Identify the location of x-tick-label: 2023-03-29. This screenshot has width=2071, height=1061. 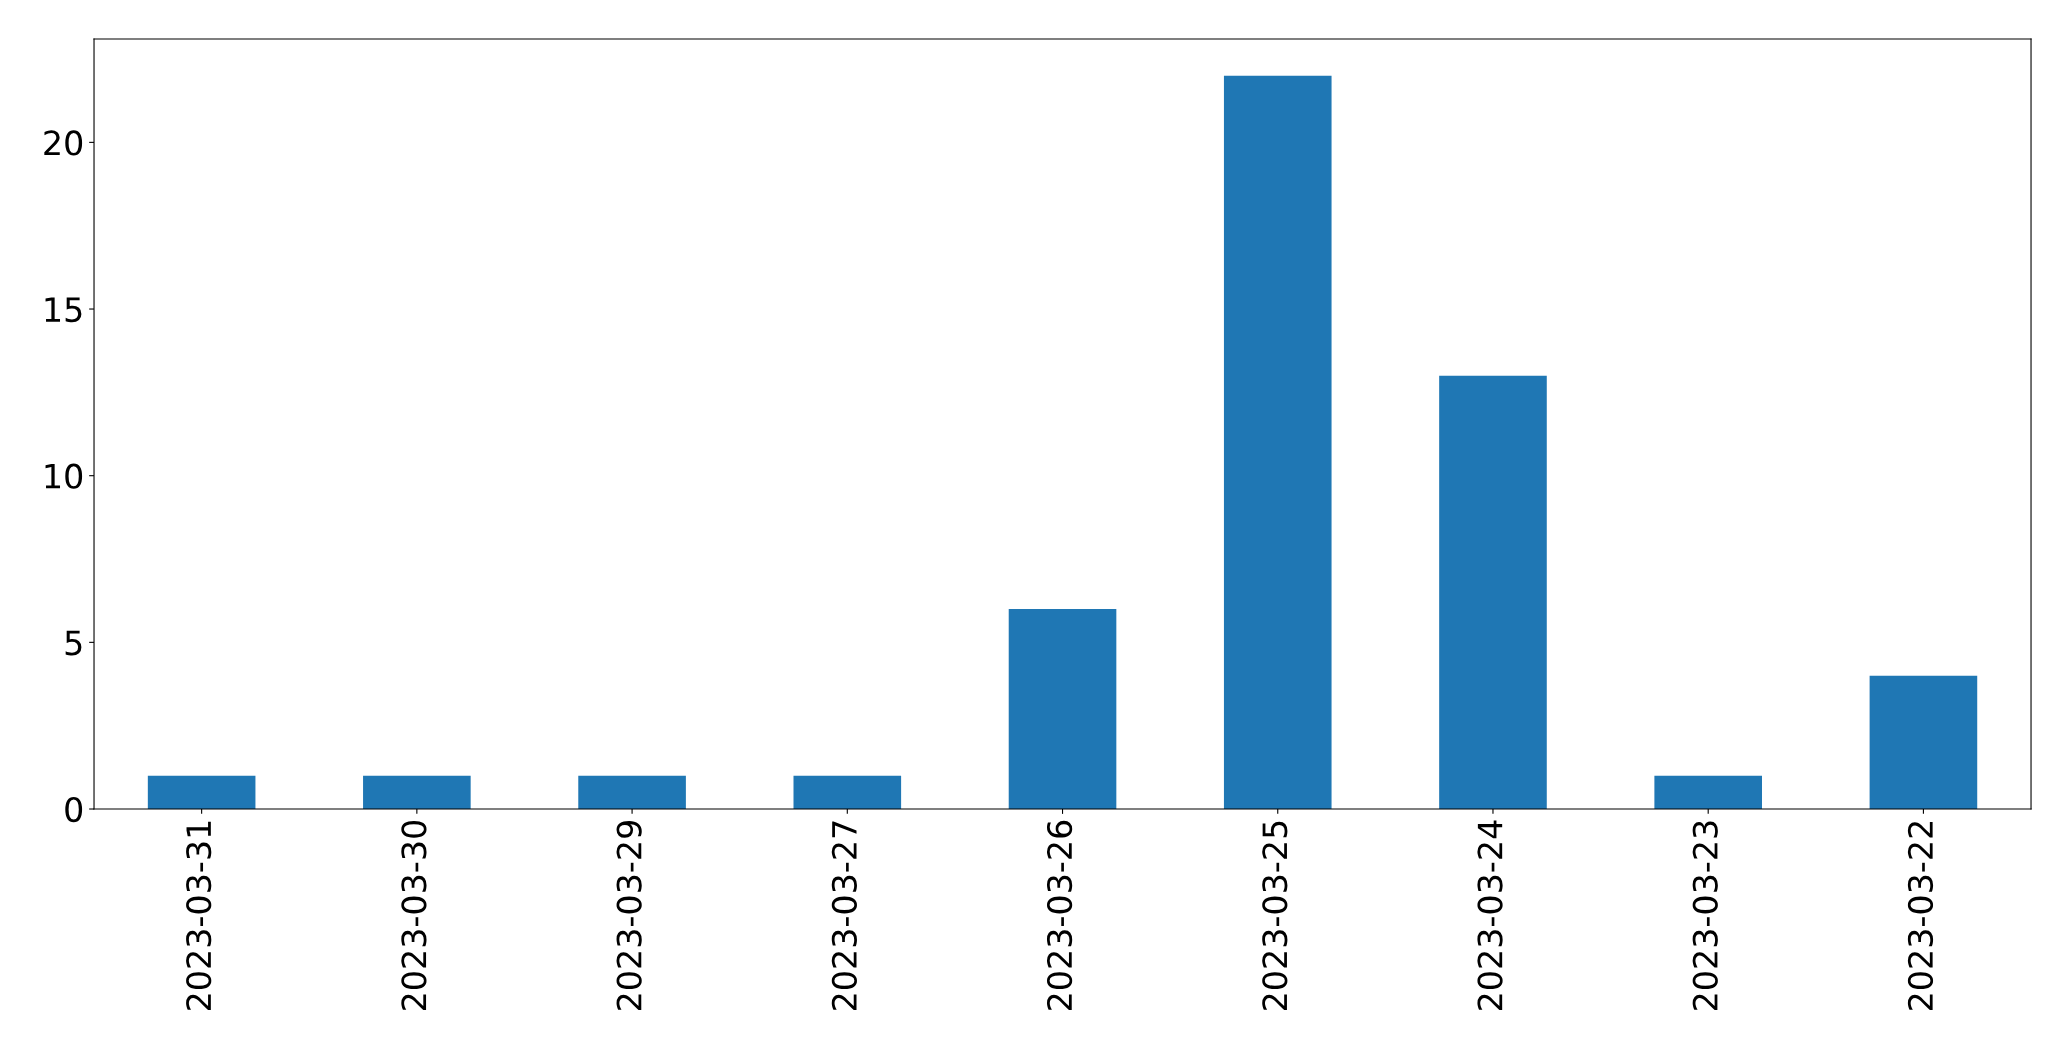
(629, 916).